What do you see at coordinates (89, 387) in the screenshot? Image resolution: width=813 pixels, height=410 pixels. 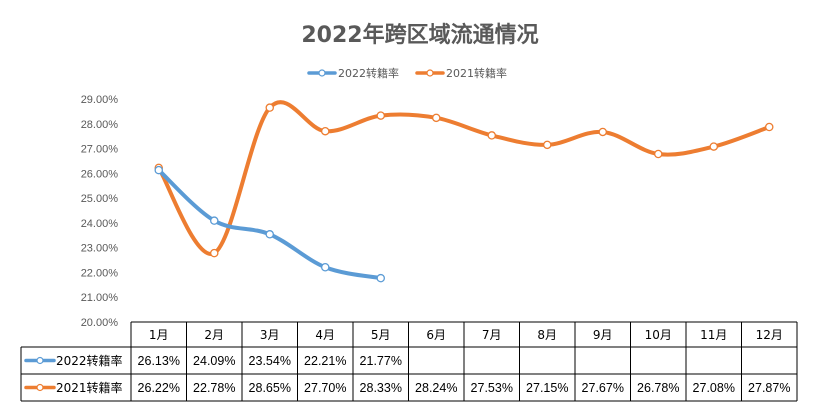 I see `row-label: 2021转籍率` at bounding box center [89, 387].